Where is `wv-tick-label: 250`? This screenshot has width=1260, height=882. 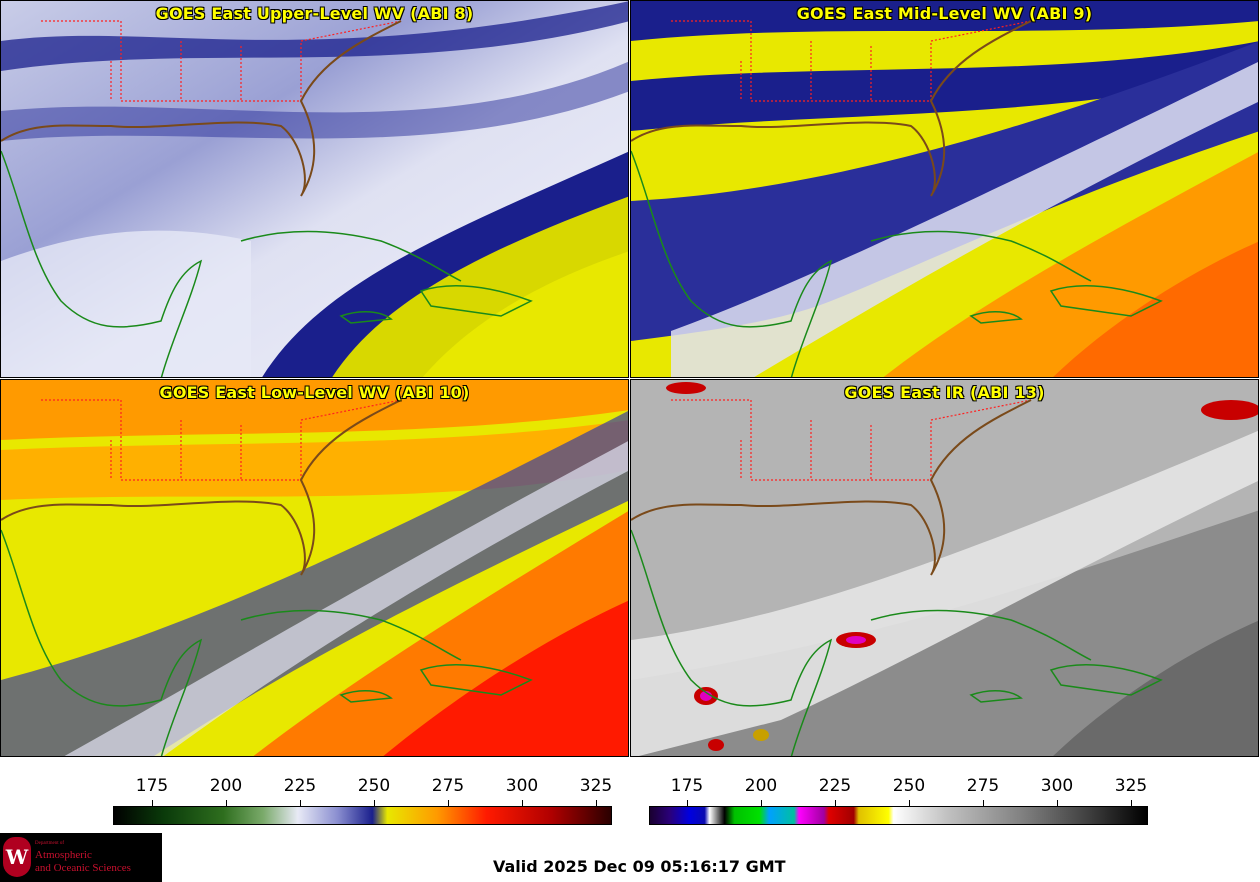
wv-tick-label: 250 is located at coordinates (374, 786).